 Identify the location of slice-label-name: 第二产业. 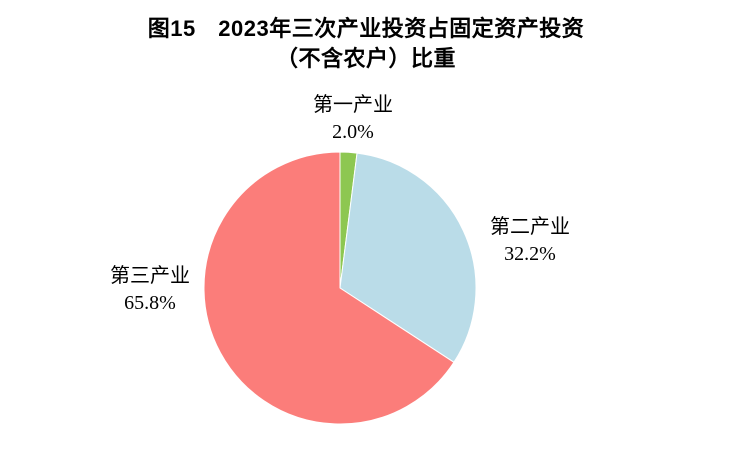
(530, 227).